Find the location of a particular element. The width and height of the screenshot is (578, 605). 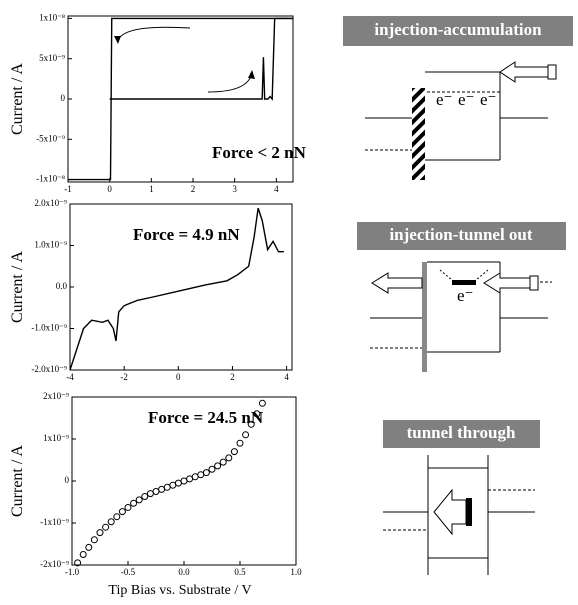

diagram-title: tunnel through is located at coordinates (461, 432).